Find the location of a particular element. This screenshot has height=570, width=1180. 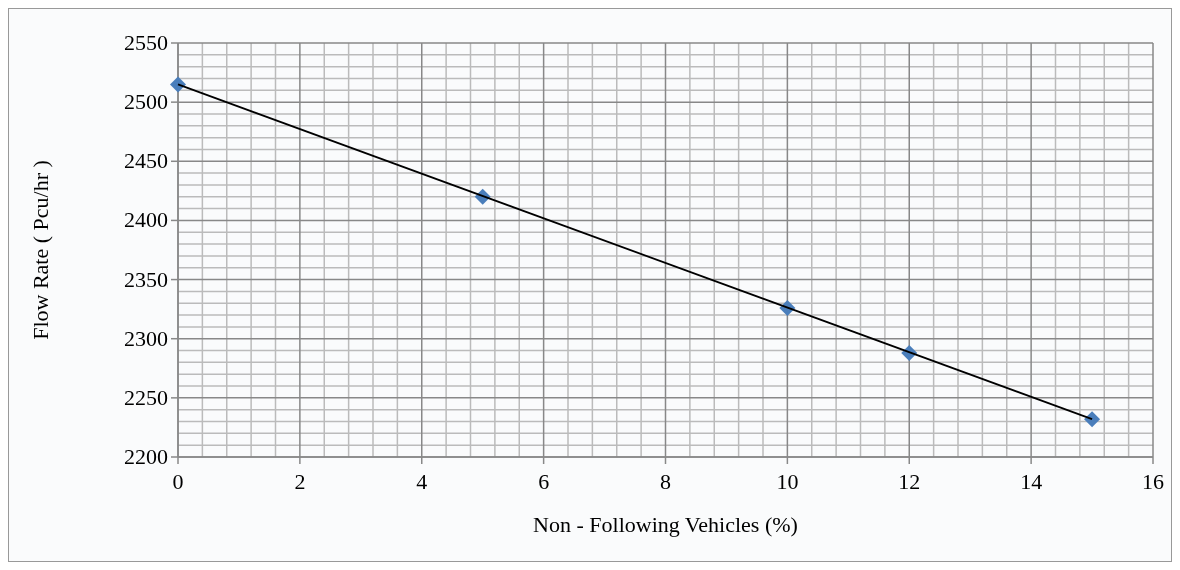

x-tick-label: 2 is located at coordinates (300, 481).